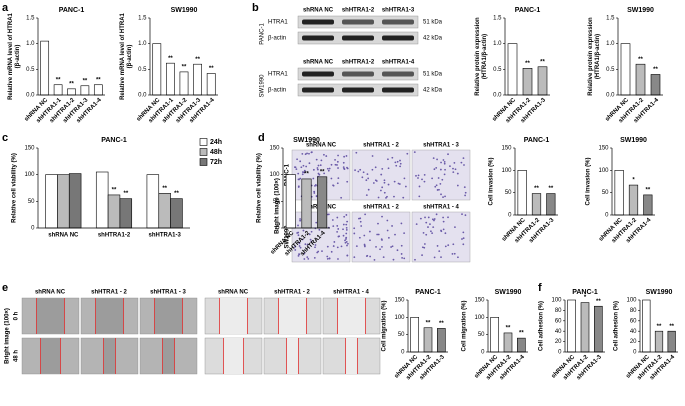 The image size is (685, 406). Describe the element at coordinates (497, 96) in the screenshot. I see `y-tick-label: 0.0` at that location.